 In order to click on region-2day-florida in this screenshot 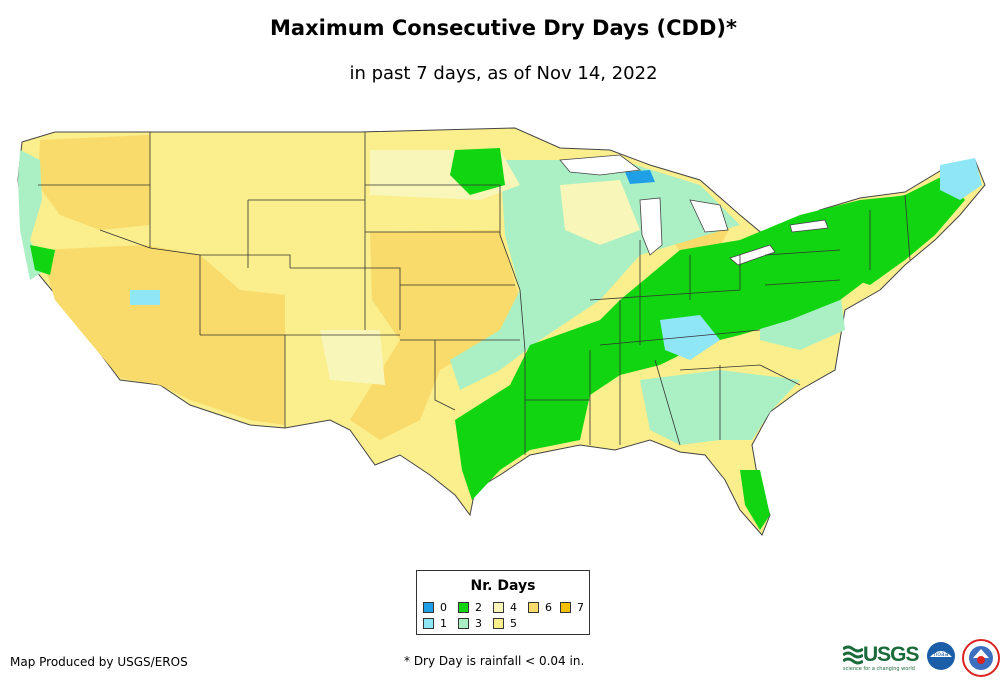, I will do `click(755, 500)`.